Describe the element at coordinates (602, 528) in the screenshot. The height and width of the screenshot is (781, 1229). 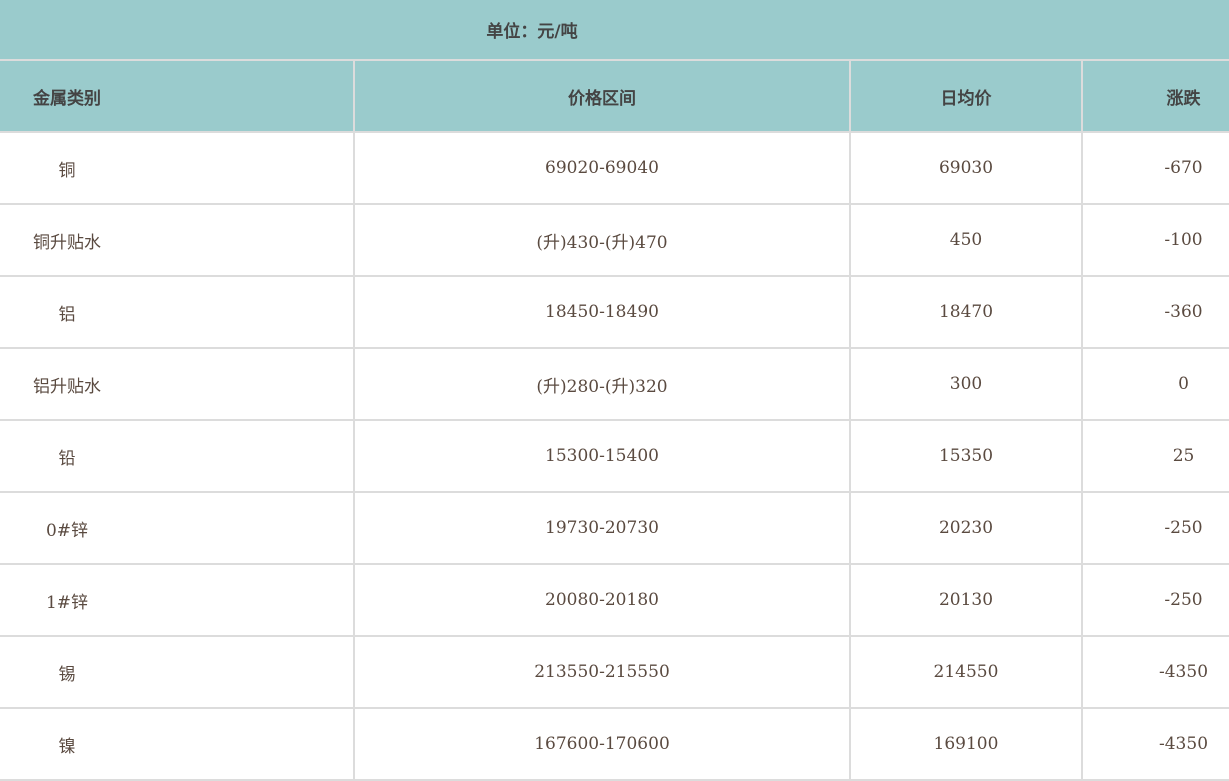
I see `range-cell: 19730-20730` at that location.